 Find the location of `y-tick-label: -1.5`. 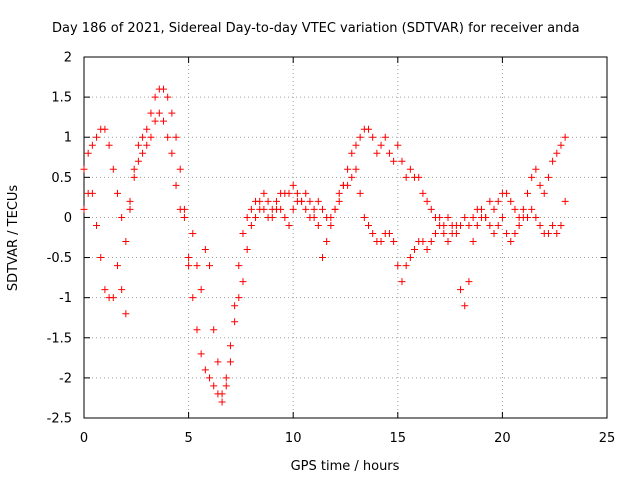

y-tick-label: -1.5 is located at coordinates (59, 338).